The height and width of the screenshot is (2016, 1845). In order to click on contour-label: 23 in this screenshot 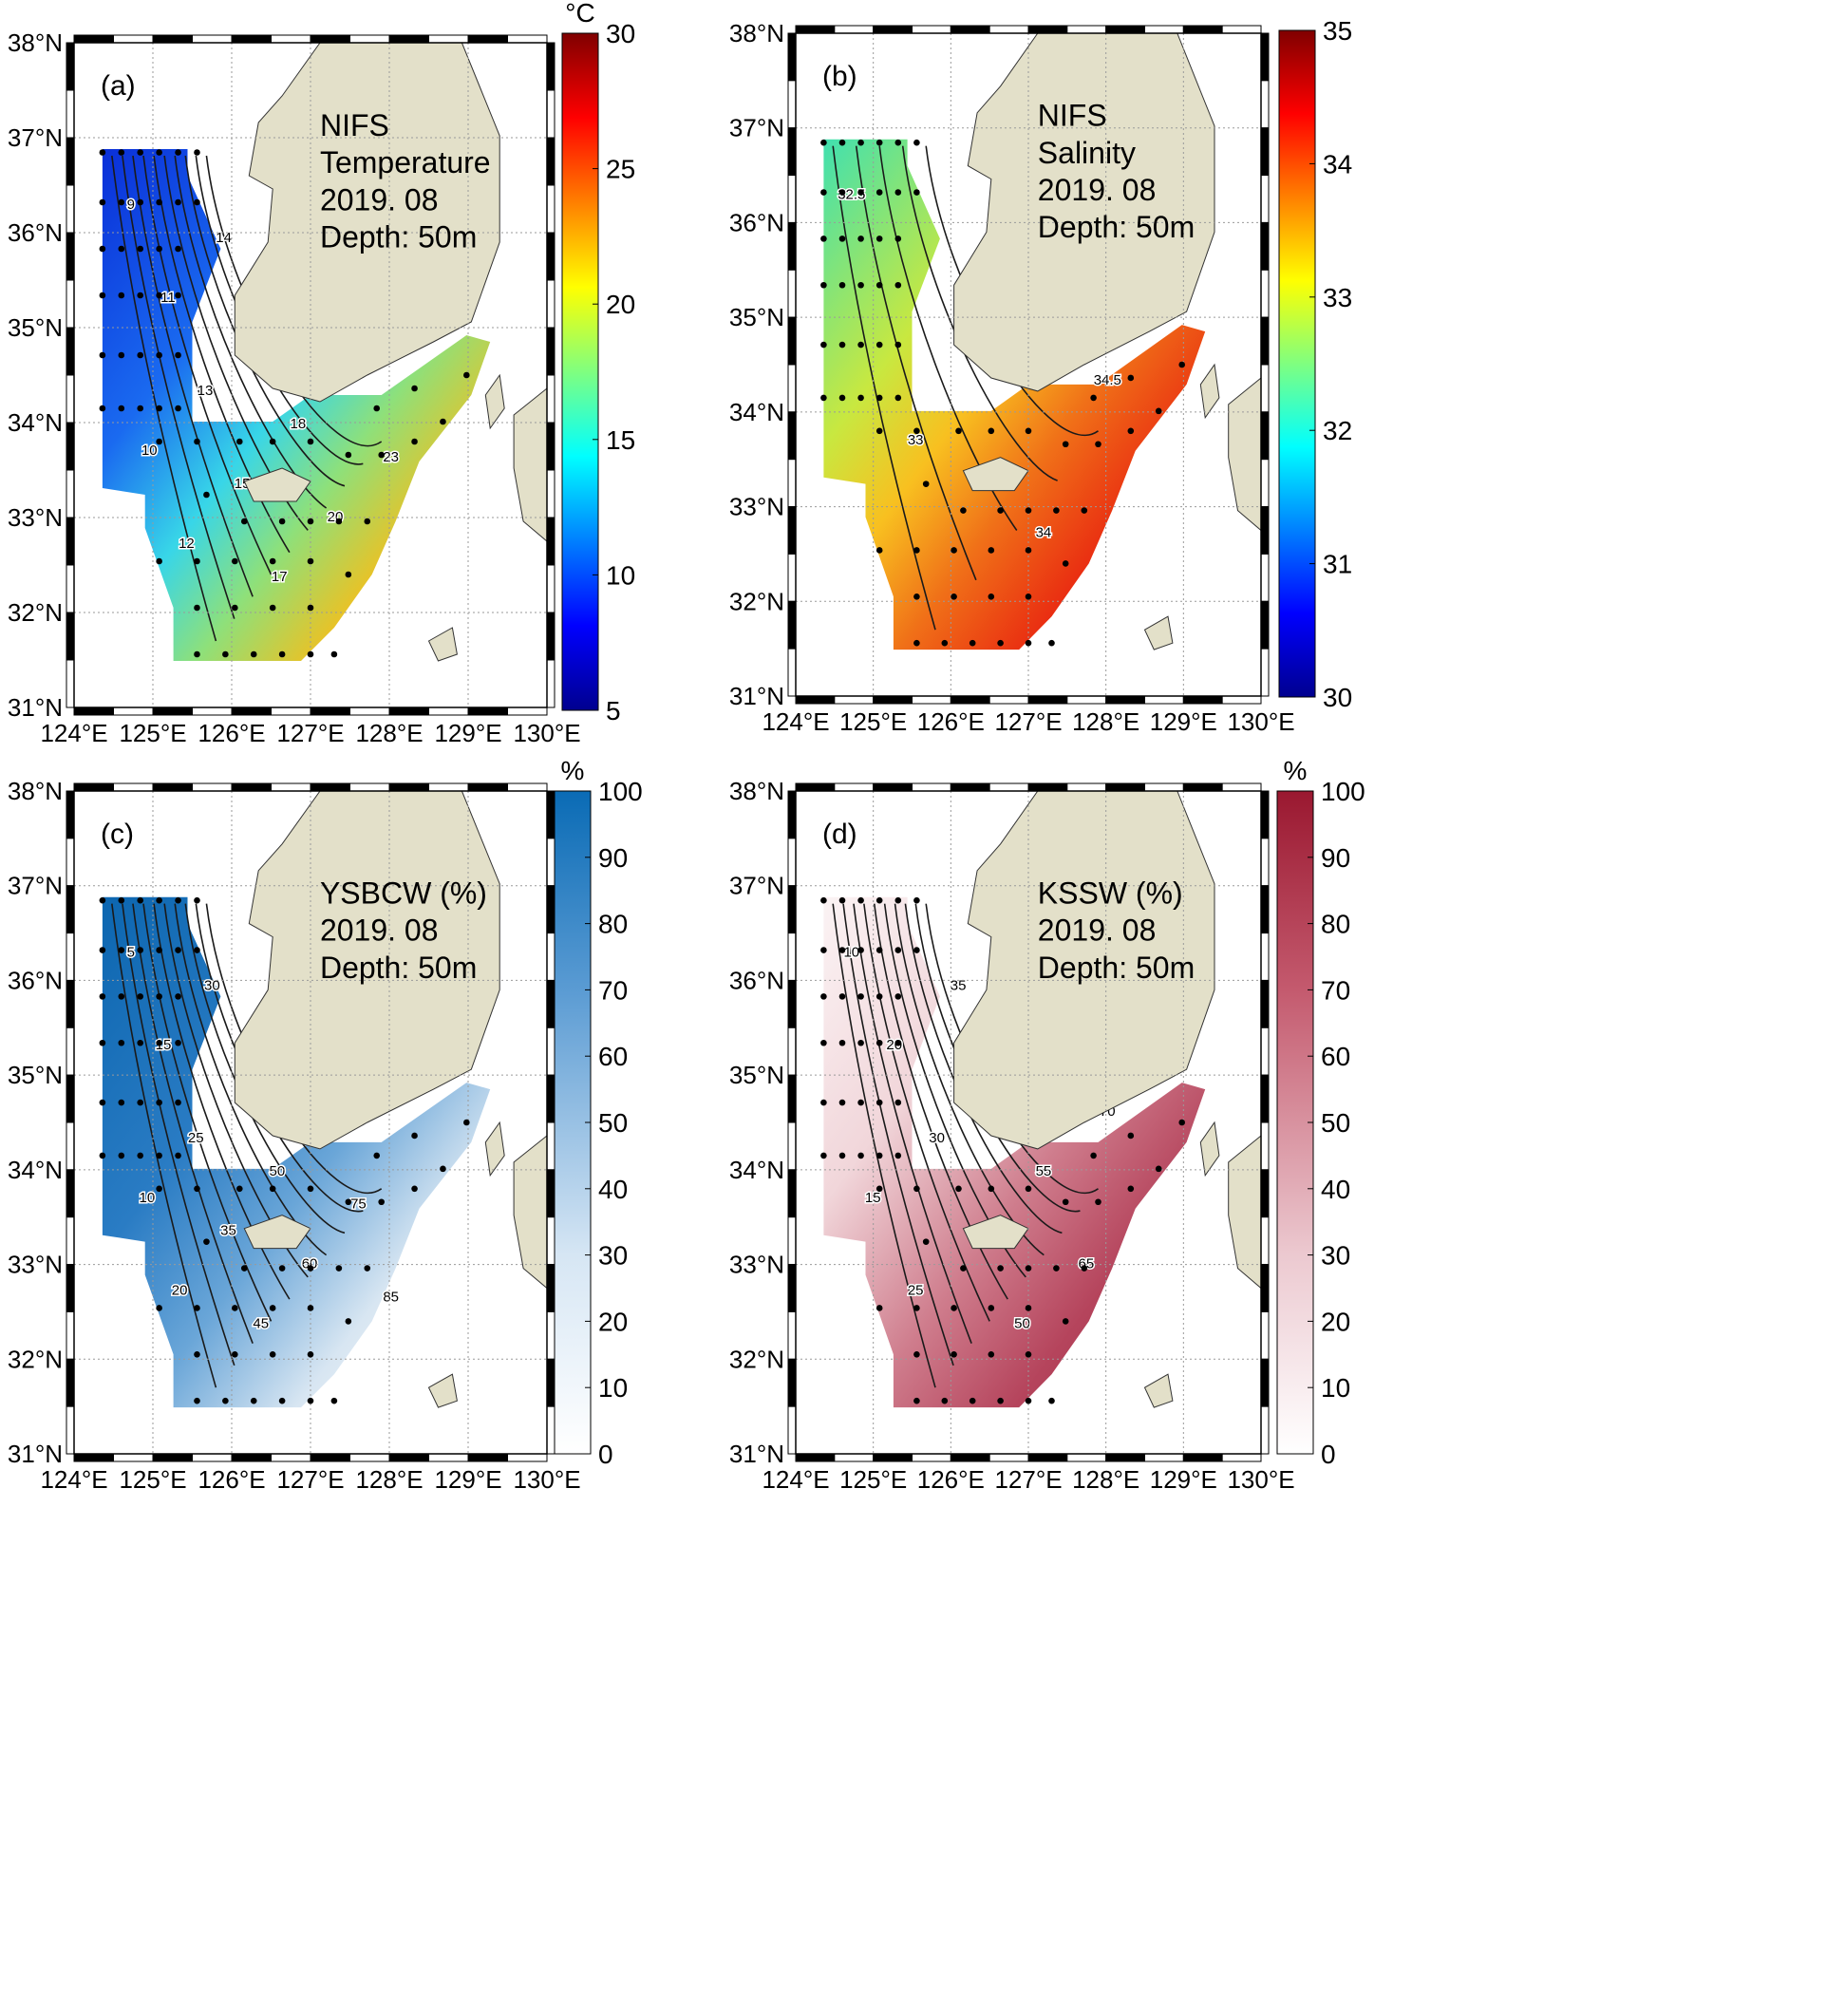, I will do `click(391, 457)`.